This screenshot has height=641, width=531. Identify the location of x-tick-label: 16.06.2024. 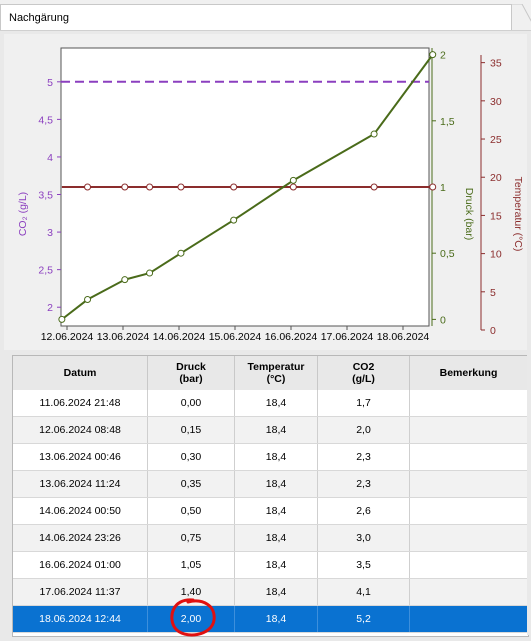
(291, 337).